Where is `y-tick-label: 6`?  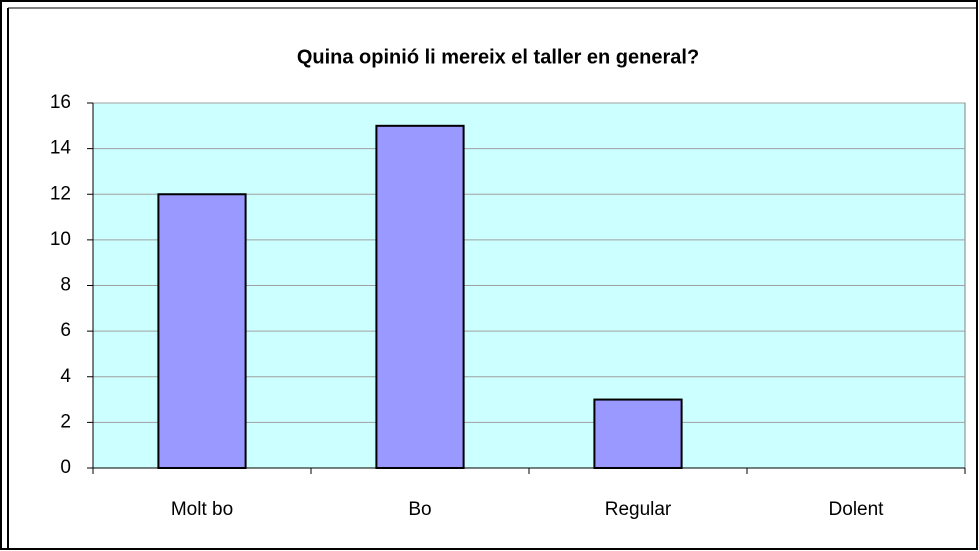 y-tick-label: 6 is located at coordinates (65, 330).